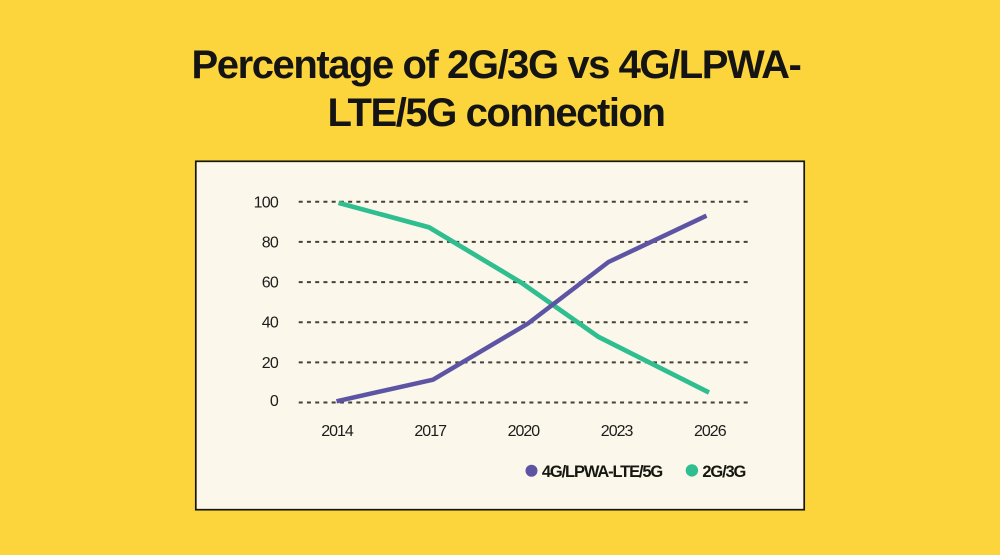 The image size is (1000, 555). I want to click on svg-text: 2G/3G, so click(723, 472).